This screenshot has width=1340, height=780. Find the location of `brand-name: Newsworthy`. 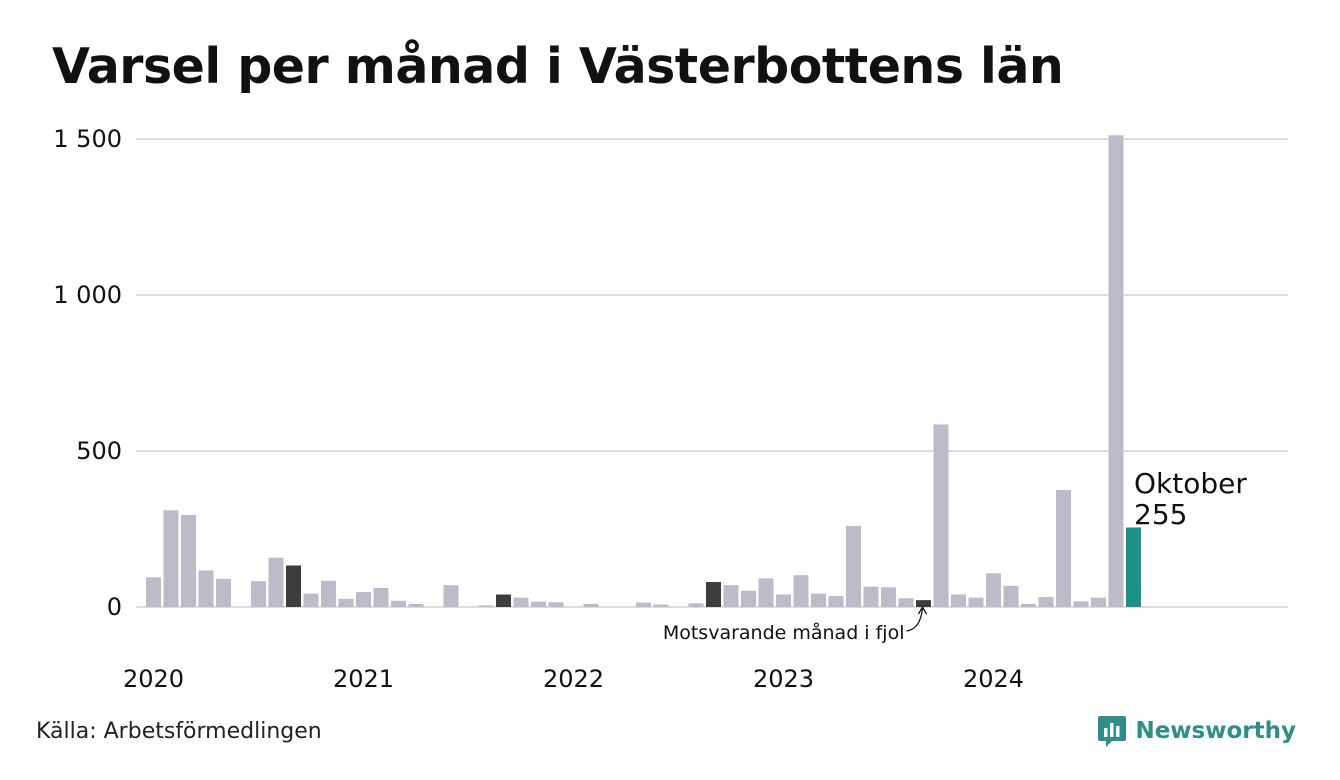

brand-name: Newsworthy is located at coordinates (1215, 731).